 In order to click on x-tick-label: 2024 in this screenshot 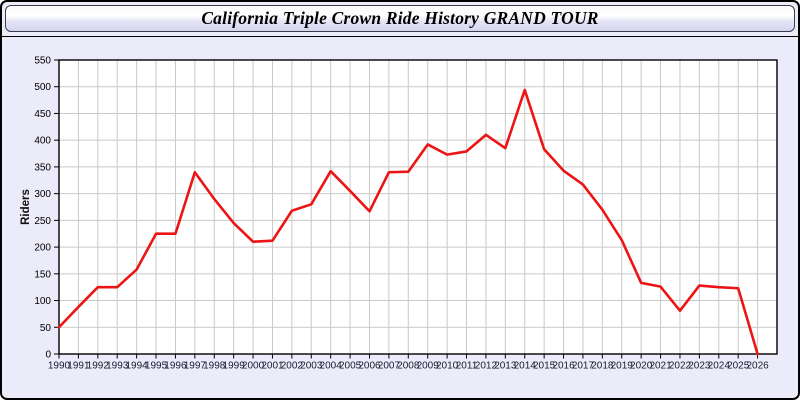, I will do `click(719, 366)`.